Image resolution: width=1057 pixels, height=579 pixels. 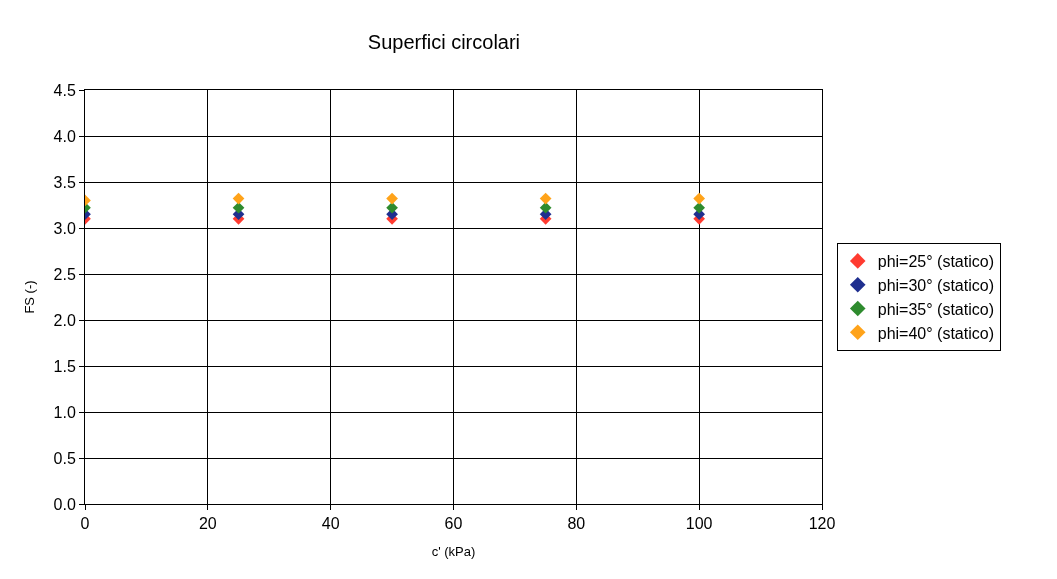 What do you see at coordinates (576, 524) in the screenshot?
I see `x-tick-label: 80` at bounding box center [576, 524].